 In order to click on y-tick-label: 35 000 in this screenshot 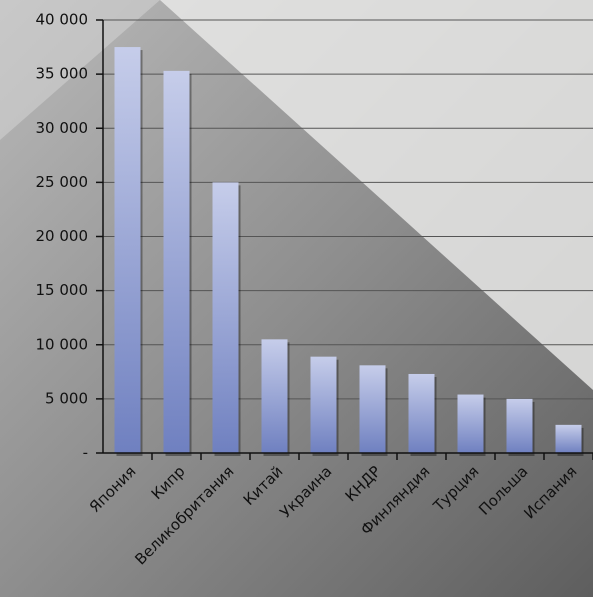, I will do `click(62, 74)`.